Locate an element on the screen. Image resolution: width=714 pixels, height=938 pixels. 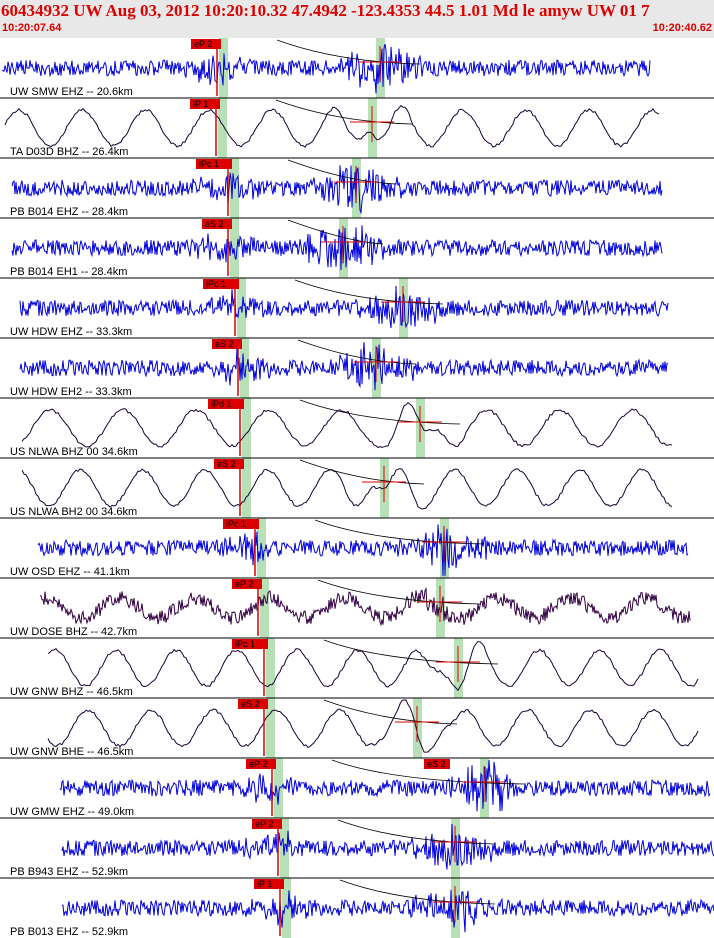
trace-row: iPc 1 UW HDW EHZ -- 33.3km is located at coordinates (357, 307).